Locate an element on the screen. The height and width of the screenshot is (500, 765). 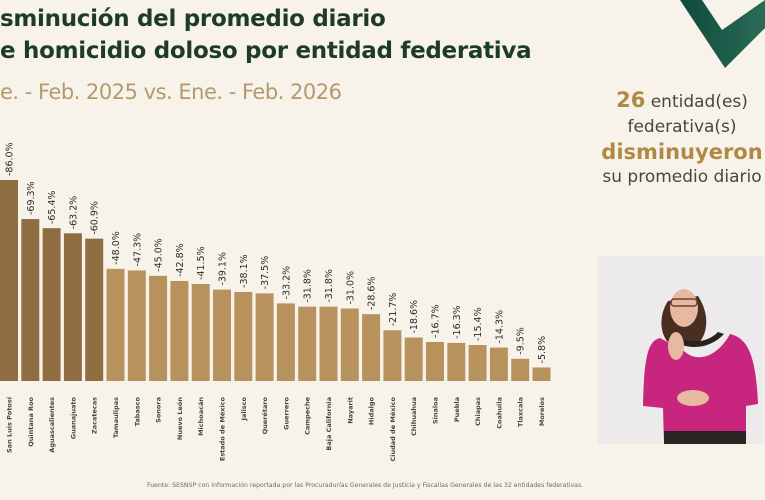
value-label-6: -47.3% is located at coordinates (137, 250).